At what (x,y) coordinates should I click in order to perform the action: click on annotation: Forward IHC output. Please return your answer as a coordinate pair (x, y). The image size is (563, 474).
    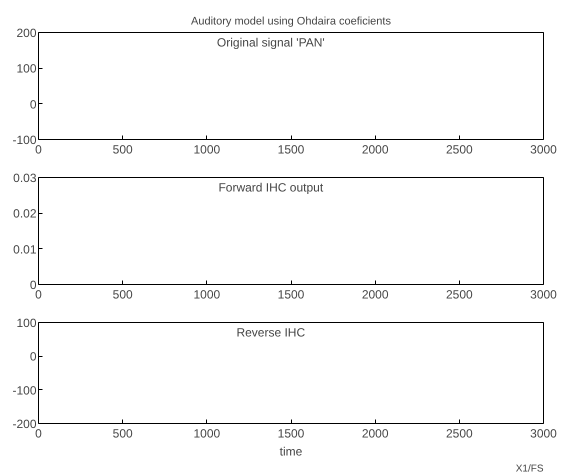
    Looking at the image, I should click on (271, 187).